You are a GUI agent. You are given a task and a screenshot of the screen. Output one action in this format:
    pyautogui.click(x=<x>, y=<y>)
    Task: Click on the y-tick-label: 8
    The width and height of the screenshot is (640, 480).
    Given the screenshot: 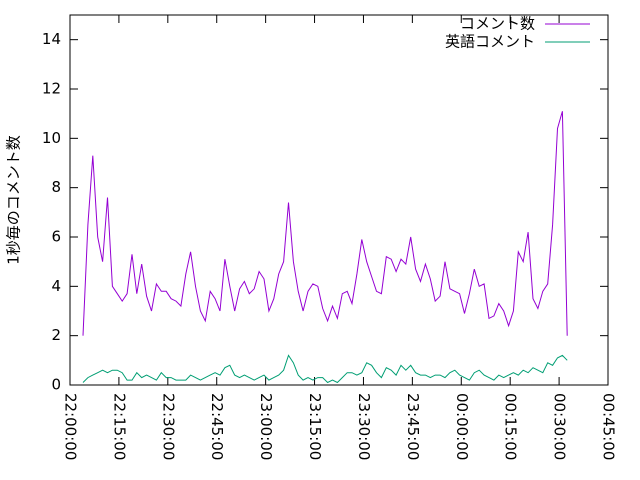 What is the action you would take?
    pyautogui.click(x=56, y=187)
    